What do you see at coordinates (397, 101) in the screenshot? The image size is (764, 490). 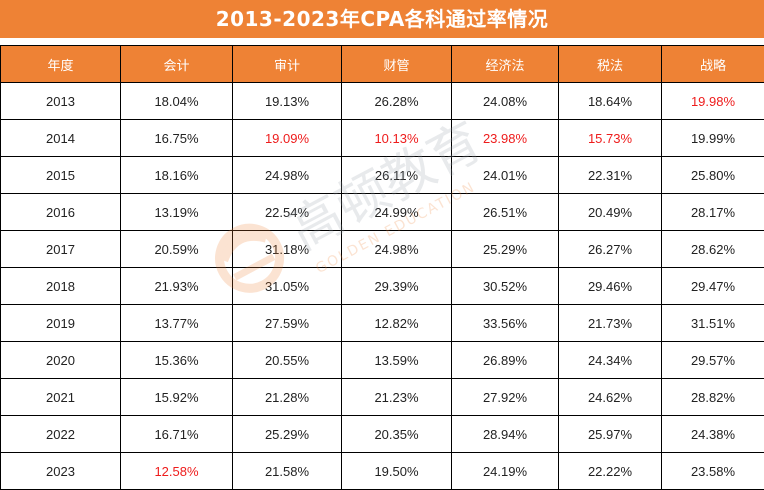 I see `pass-rate-cell: 26.28%` at bounding box center [397, 101].